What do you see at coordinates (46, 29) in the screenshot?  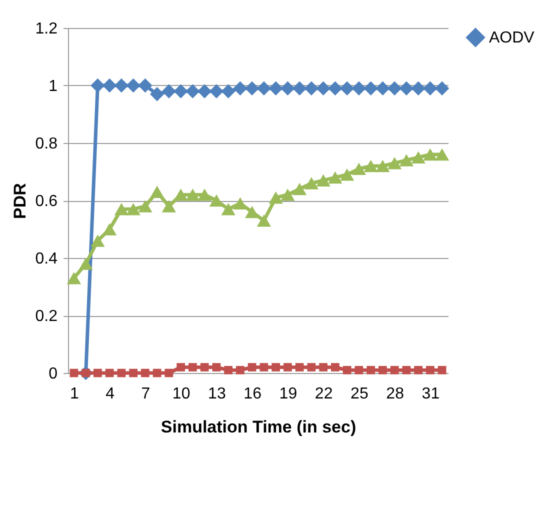 I see `y-tick-label: 1.2` at bounding box center [46, 29].